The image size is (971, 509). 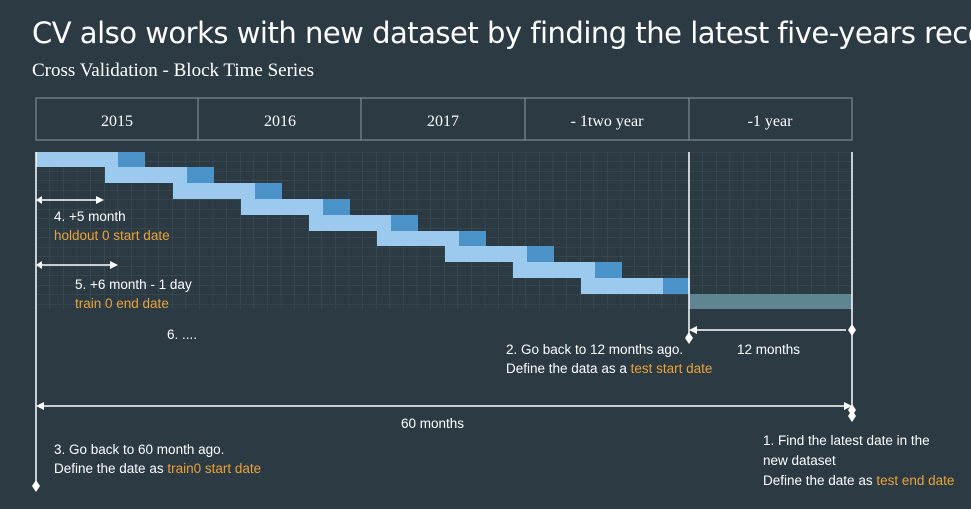 What do you see at coordinates (280, 121) in the screenshot?
I see `header-cell-2016: 2016` at bounding box center [280, 121].